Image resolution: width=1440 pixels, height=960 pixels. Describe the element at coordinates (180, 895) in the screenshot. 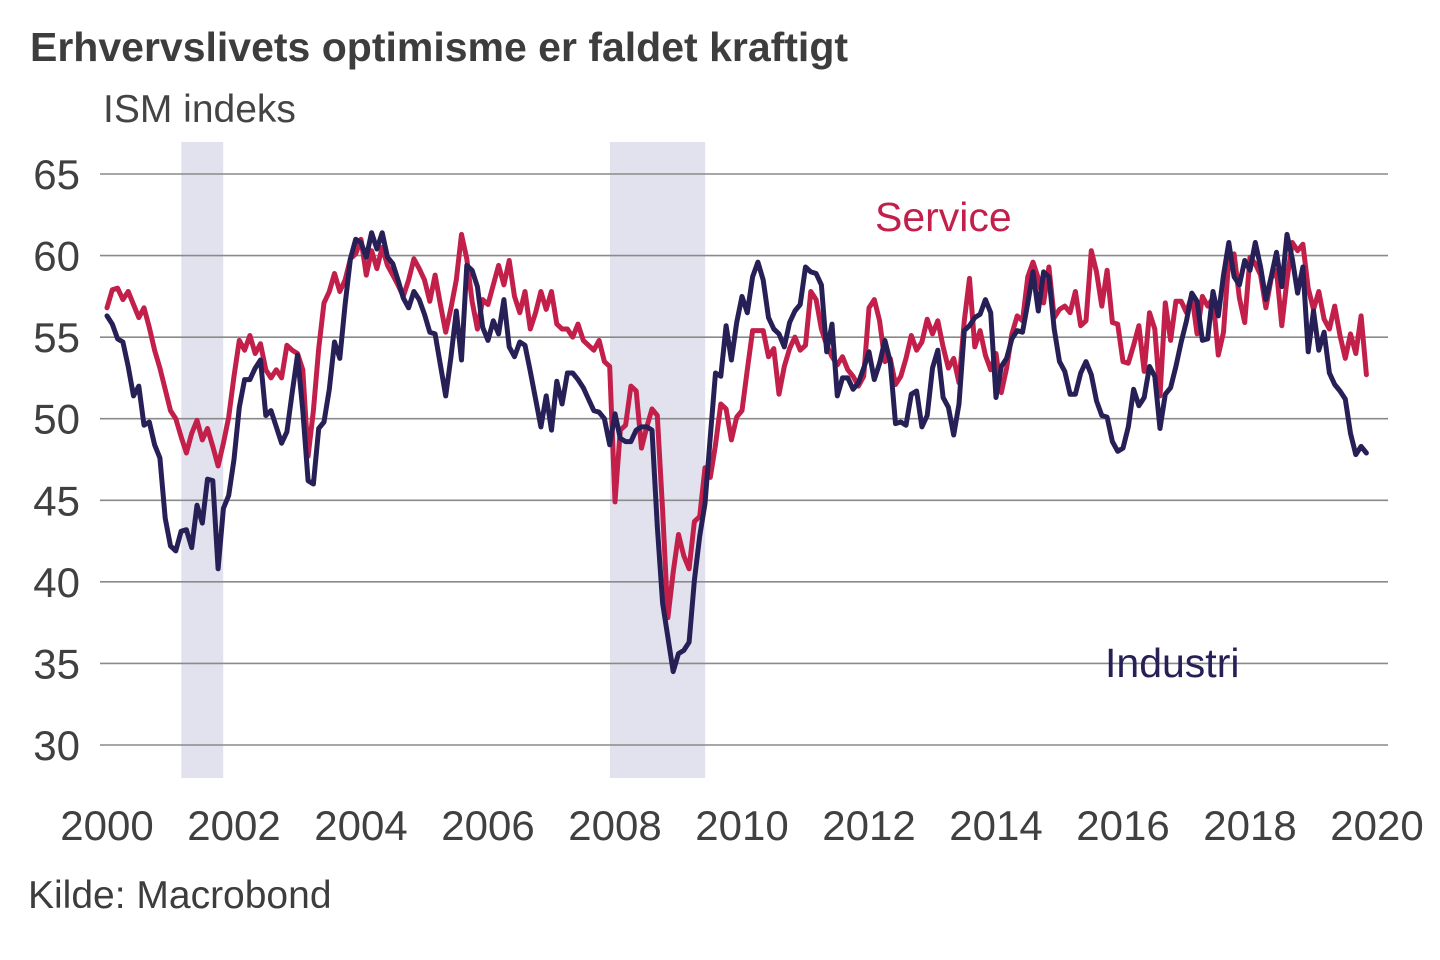

I see `source-note: Kilde: Macrobond` at that location.